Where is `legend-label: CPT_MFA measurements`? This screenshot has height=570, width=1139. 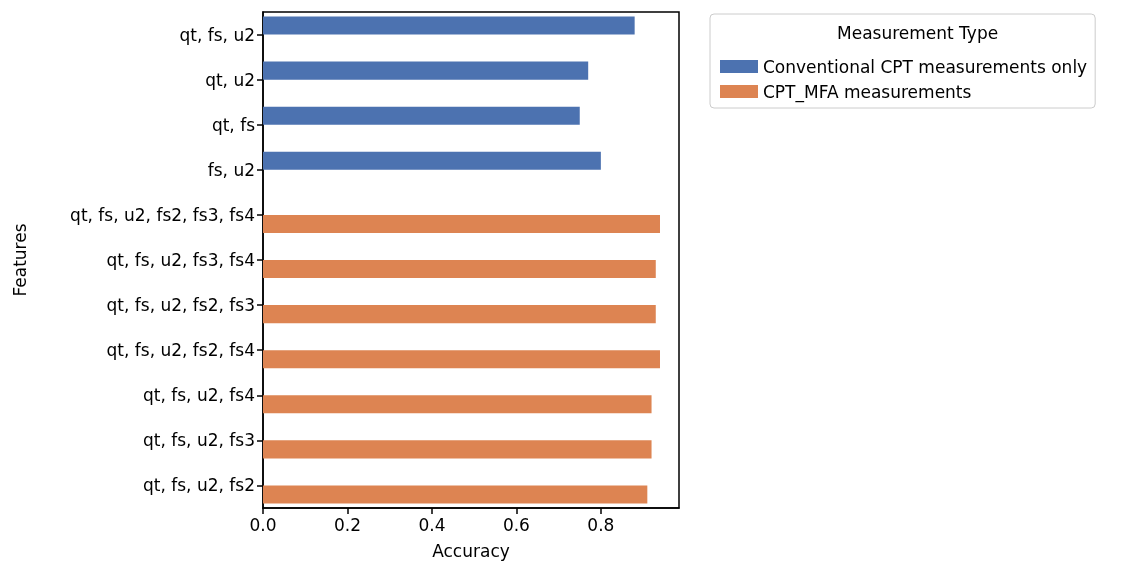
legend-label: CPT_MFA measurements is located at coordinates (867, 92).